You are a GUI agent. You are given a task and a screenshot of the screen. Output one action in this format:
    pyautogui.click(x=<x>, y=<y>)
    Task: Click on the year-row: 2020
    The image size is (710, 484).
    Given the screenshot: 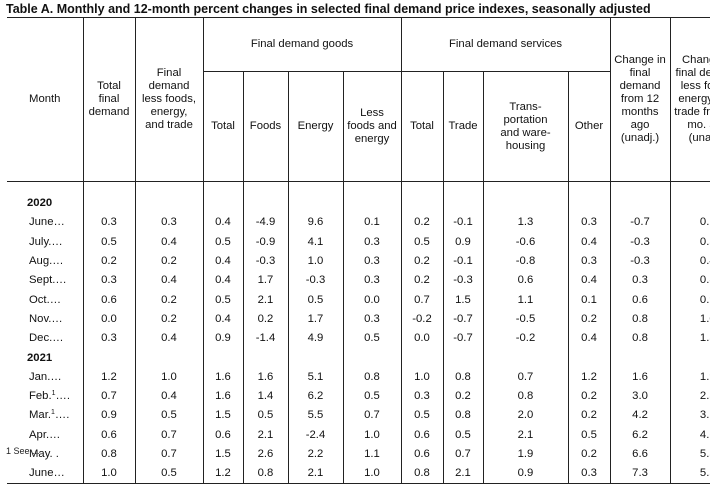 What is the action you would take?
    pyautogui.click(x=358, y=204)
    